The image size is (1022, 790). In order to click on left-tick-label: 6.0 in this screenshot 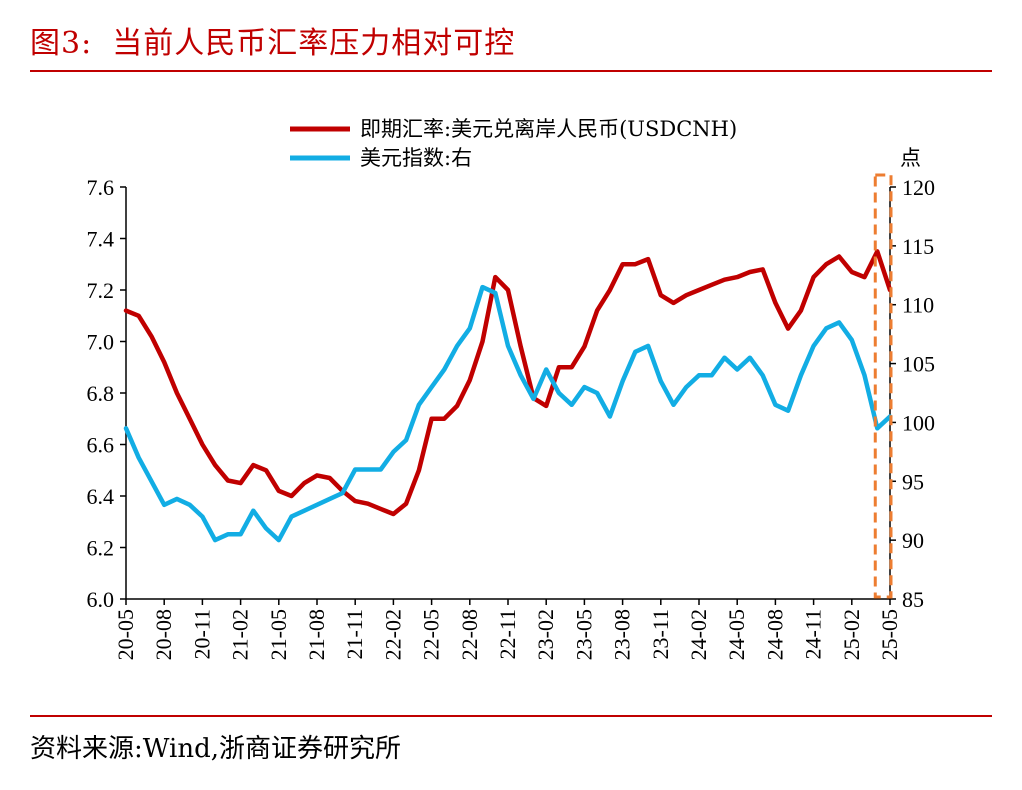, I will do `click(101, 599)`.